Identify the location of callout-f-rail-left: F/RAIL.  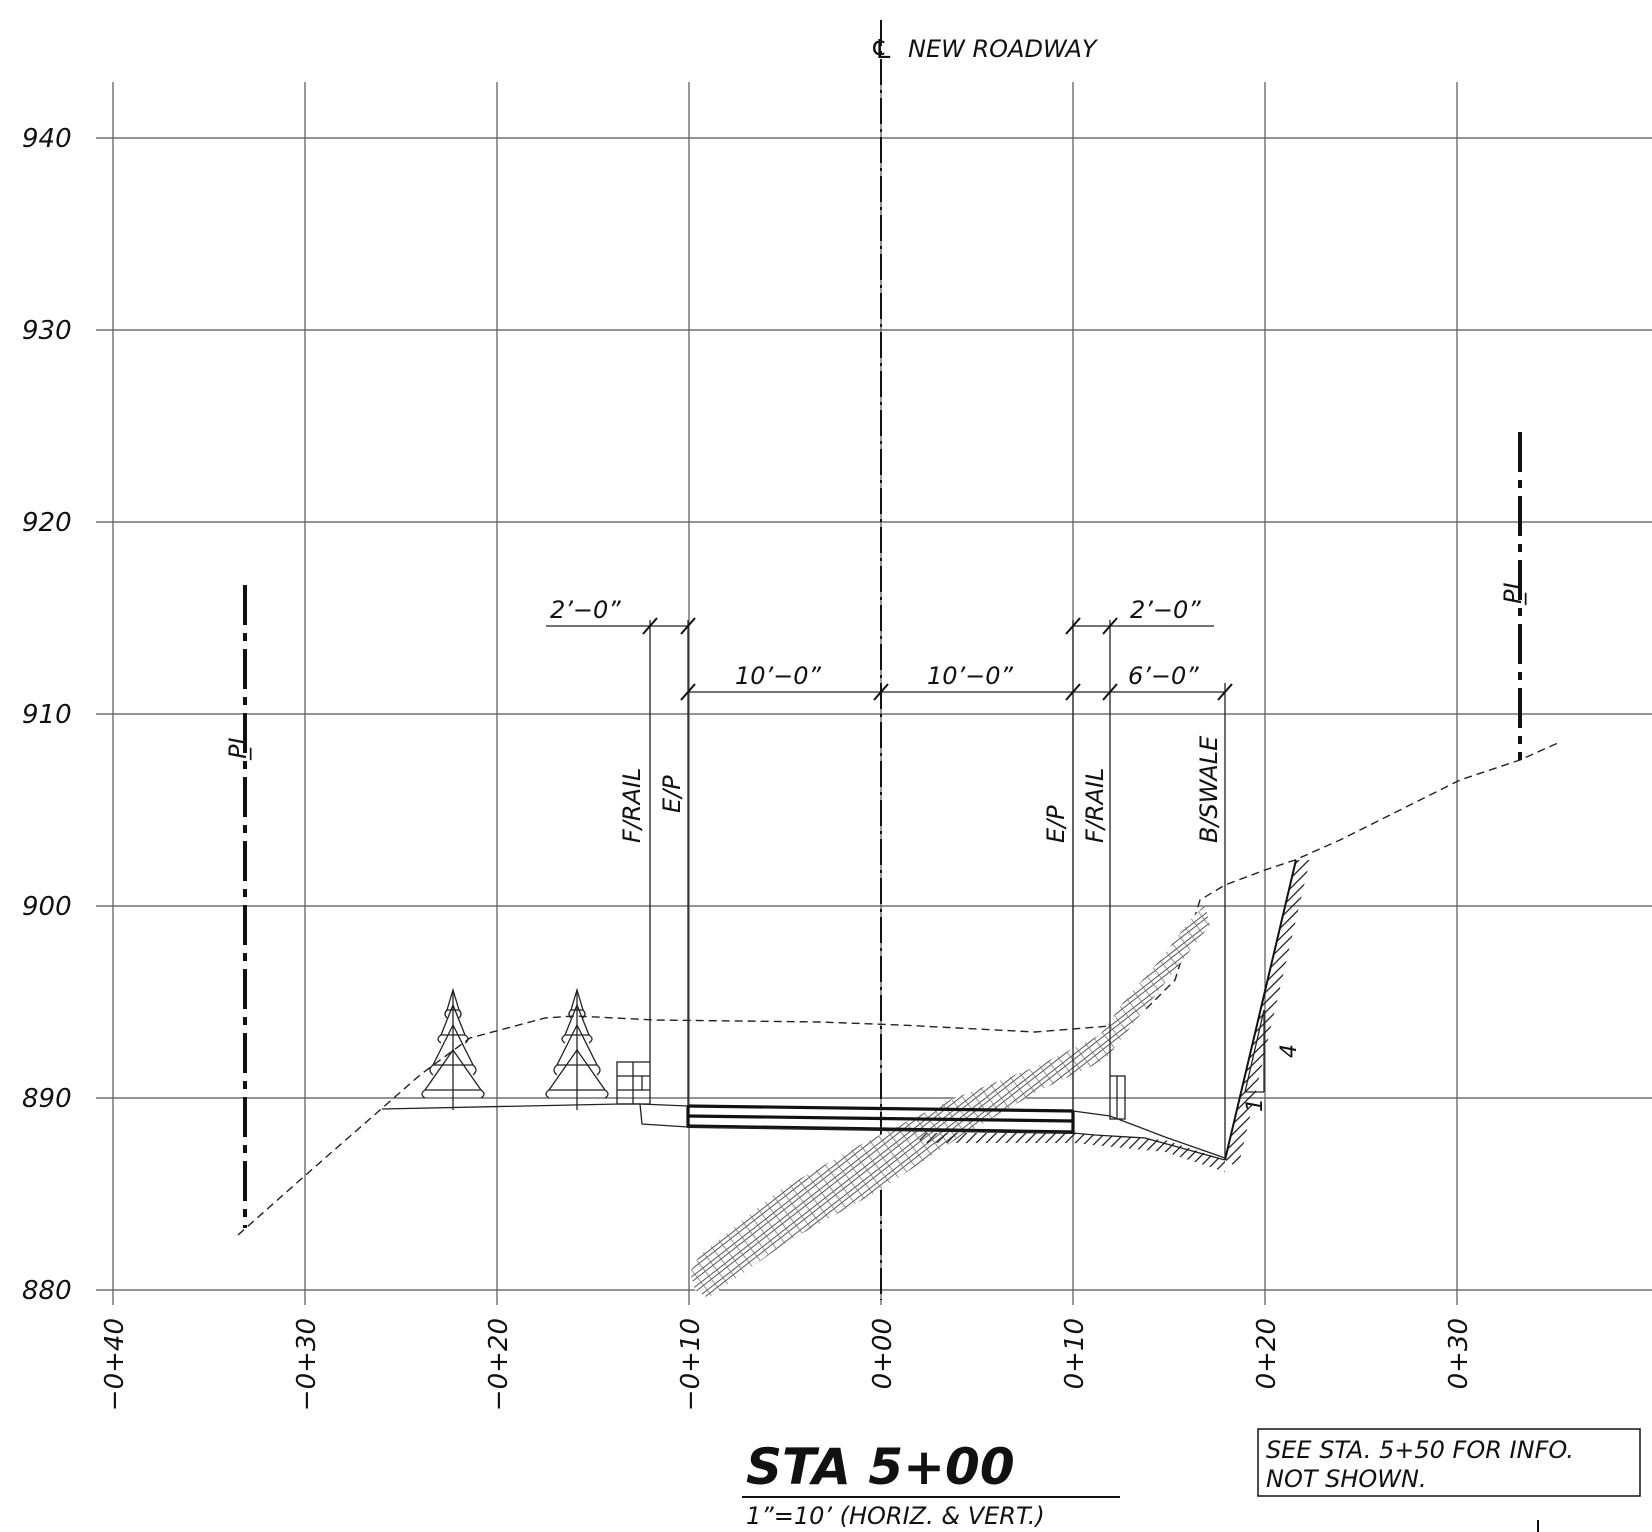
(632, 805).